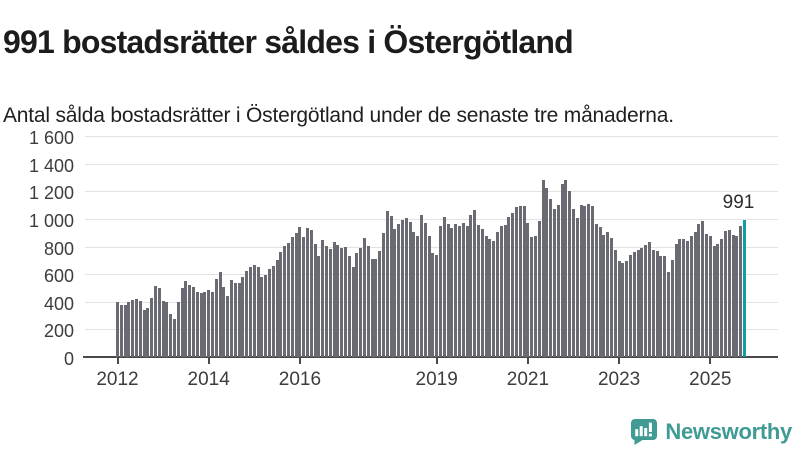 This screenshot has height=450, width=800. I want to click on x-axis-tick-label: 2014, so click(208, 379).